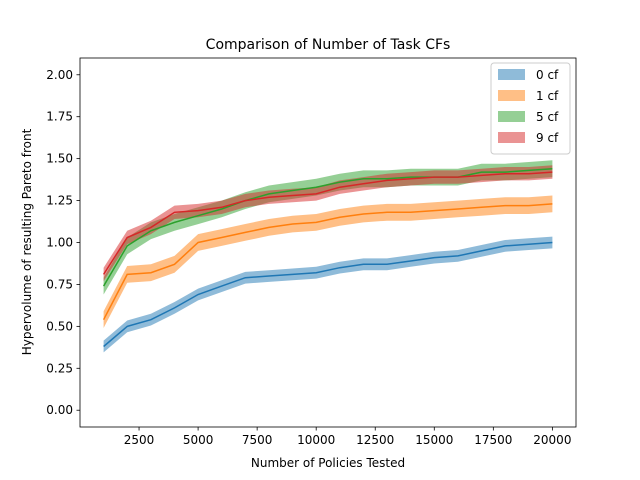  Describe the element at coordinates (547, 75) in the screenshot. I see `legend-label-0-cf: 0 cf` at that location.